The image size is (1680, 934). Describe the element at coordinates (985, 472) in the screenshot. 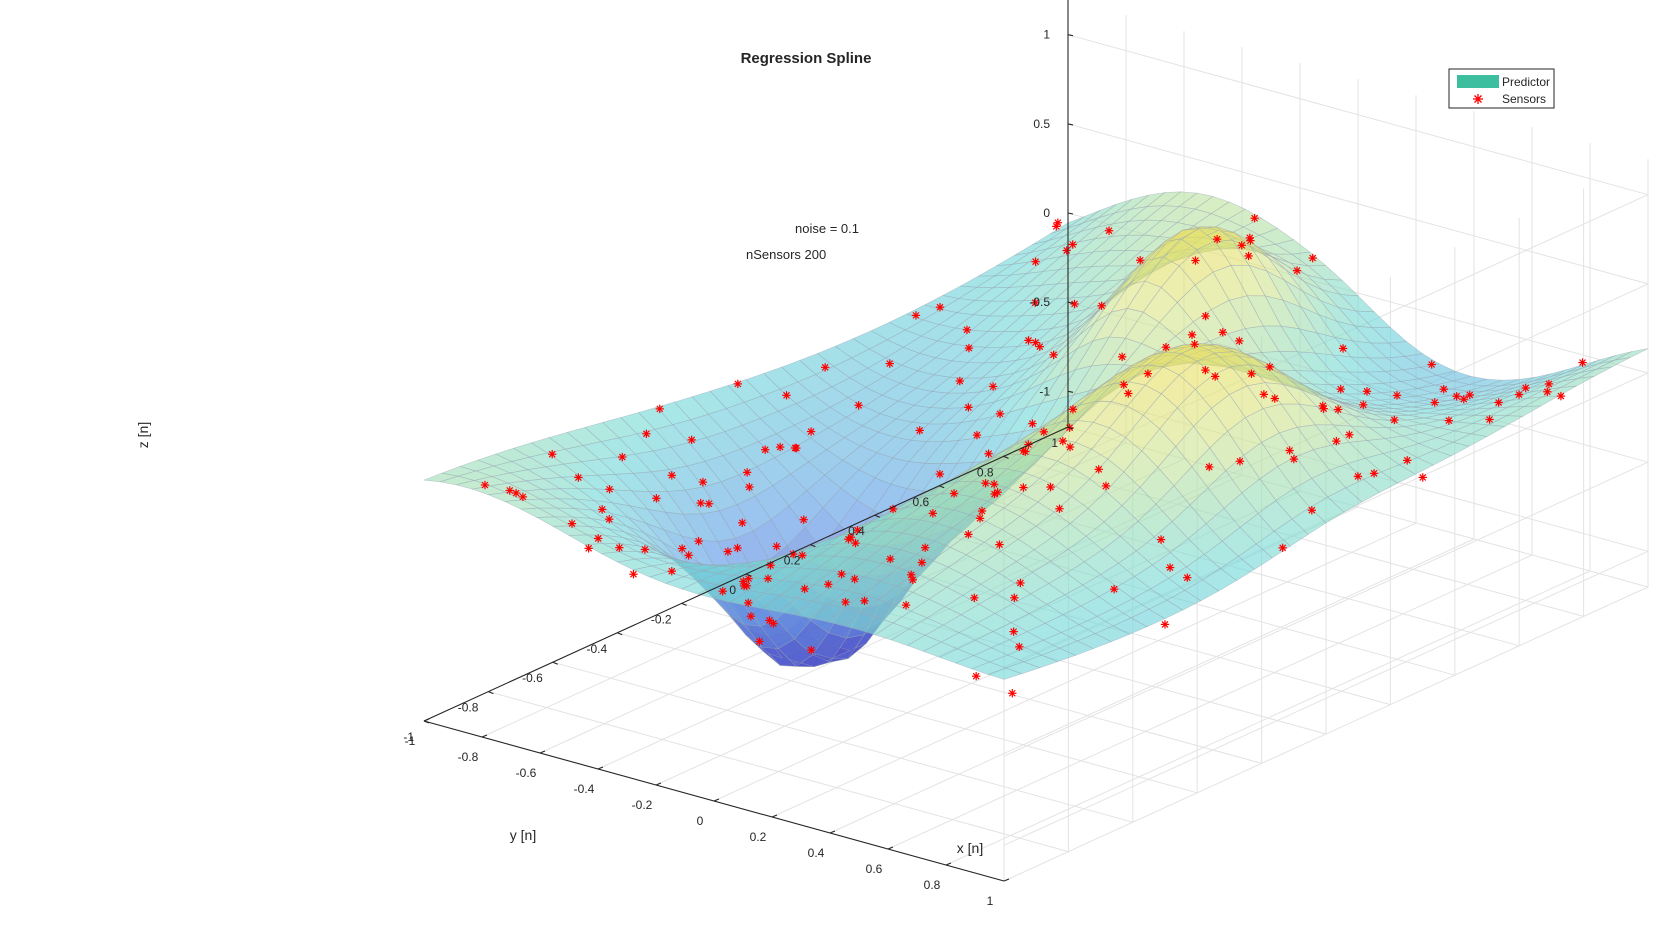

I see `y-tick-label: 0.8` at that location.